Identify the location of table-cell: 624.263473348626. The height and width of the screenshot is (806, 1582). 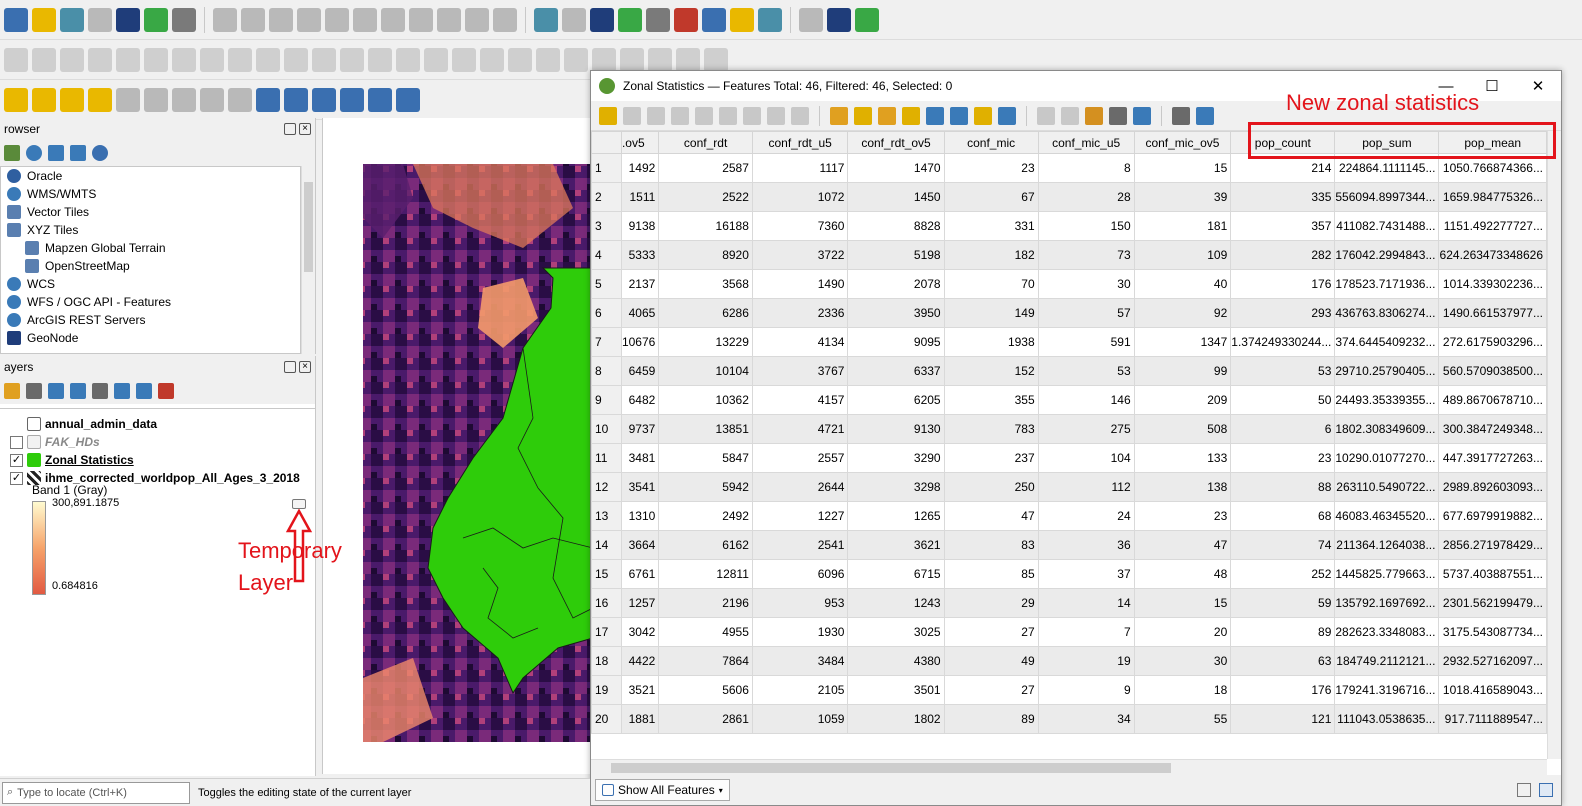
(1492, 255).